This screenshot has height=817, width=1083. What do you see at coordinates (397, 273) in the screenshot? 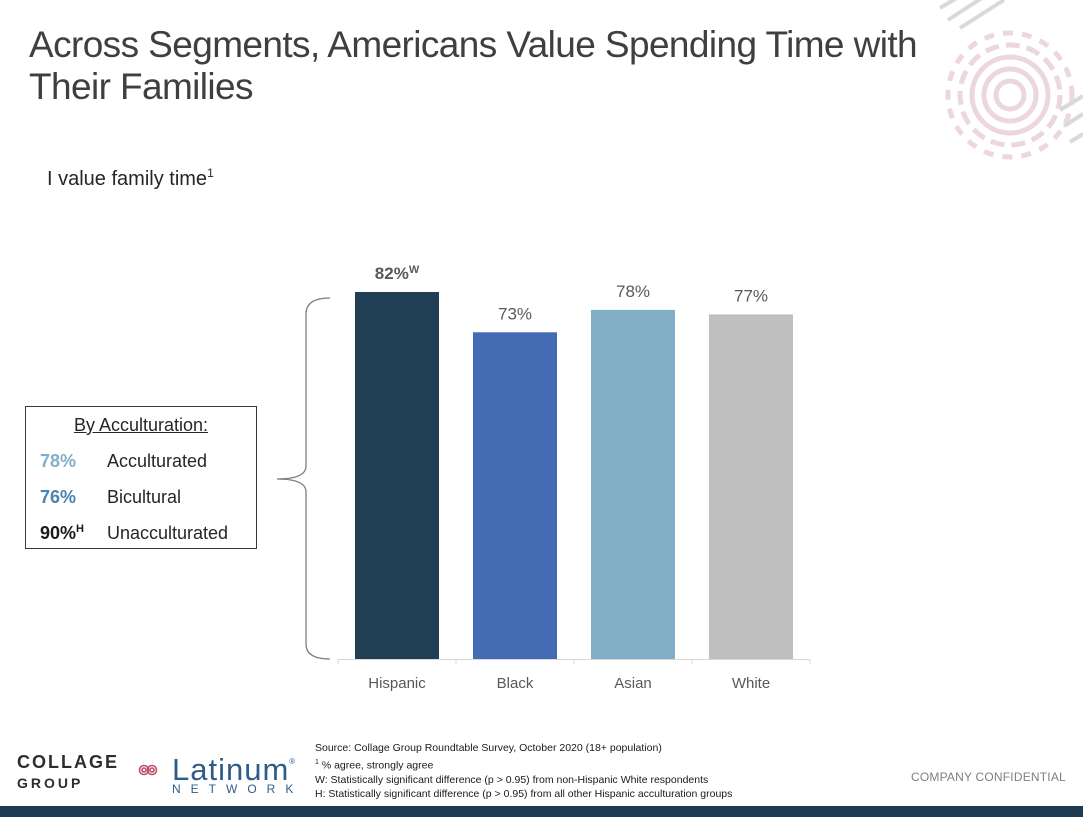
I see `value-label-hispanic: 82%W` at bounding box center [397, 273].